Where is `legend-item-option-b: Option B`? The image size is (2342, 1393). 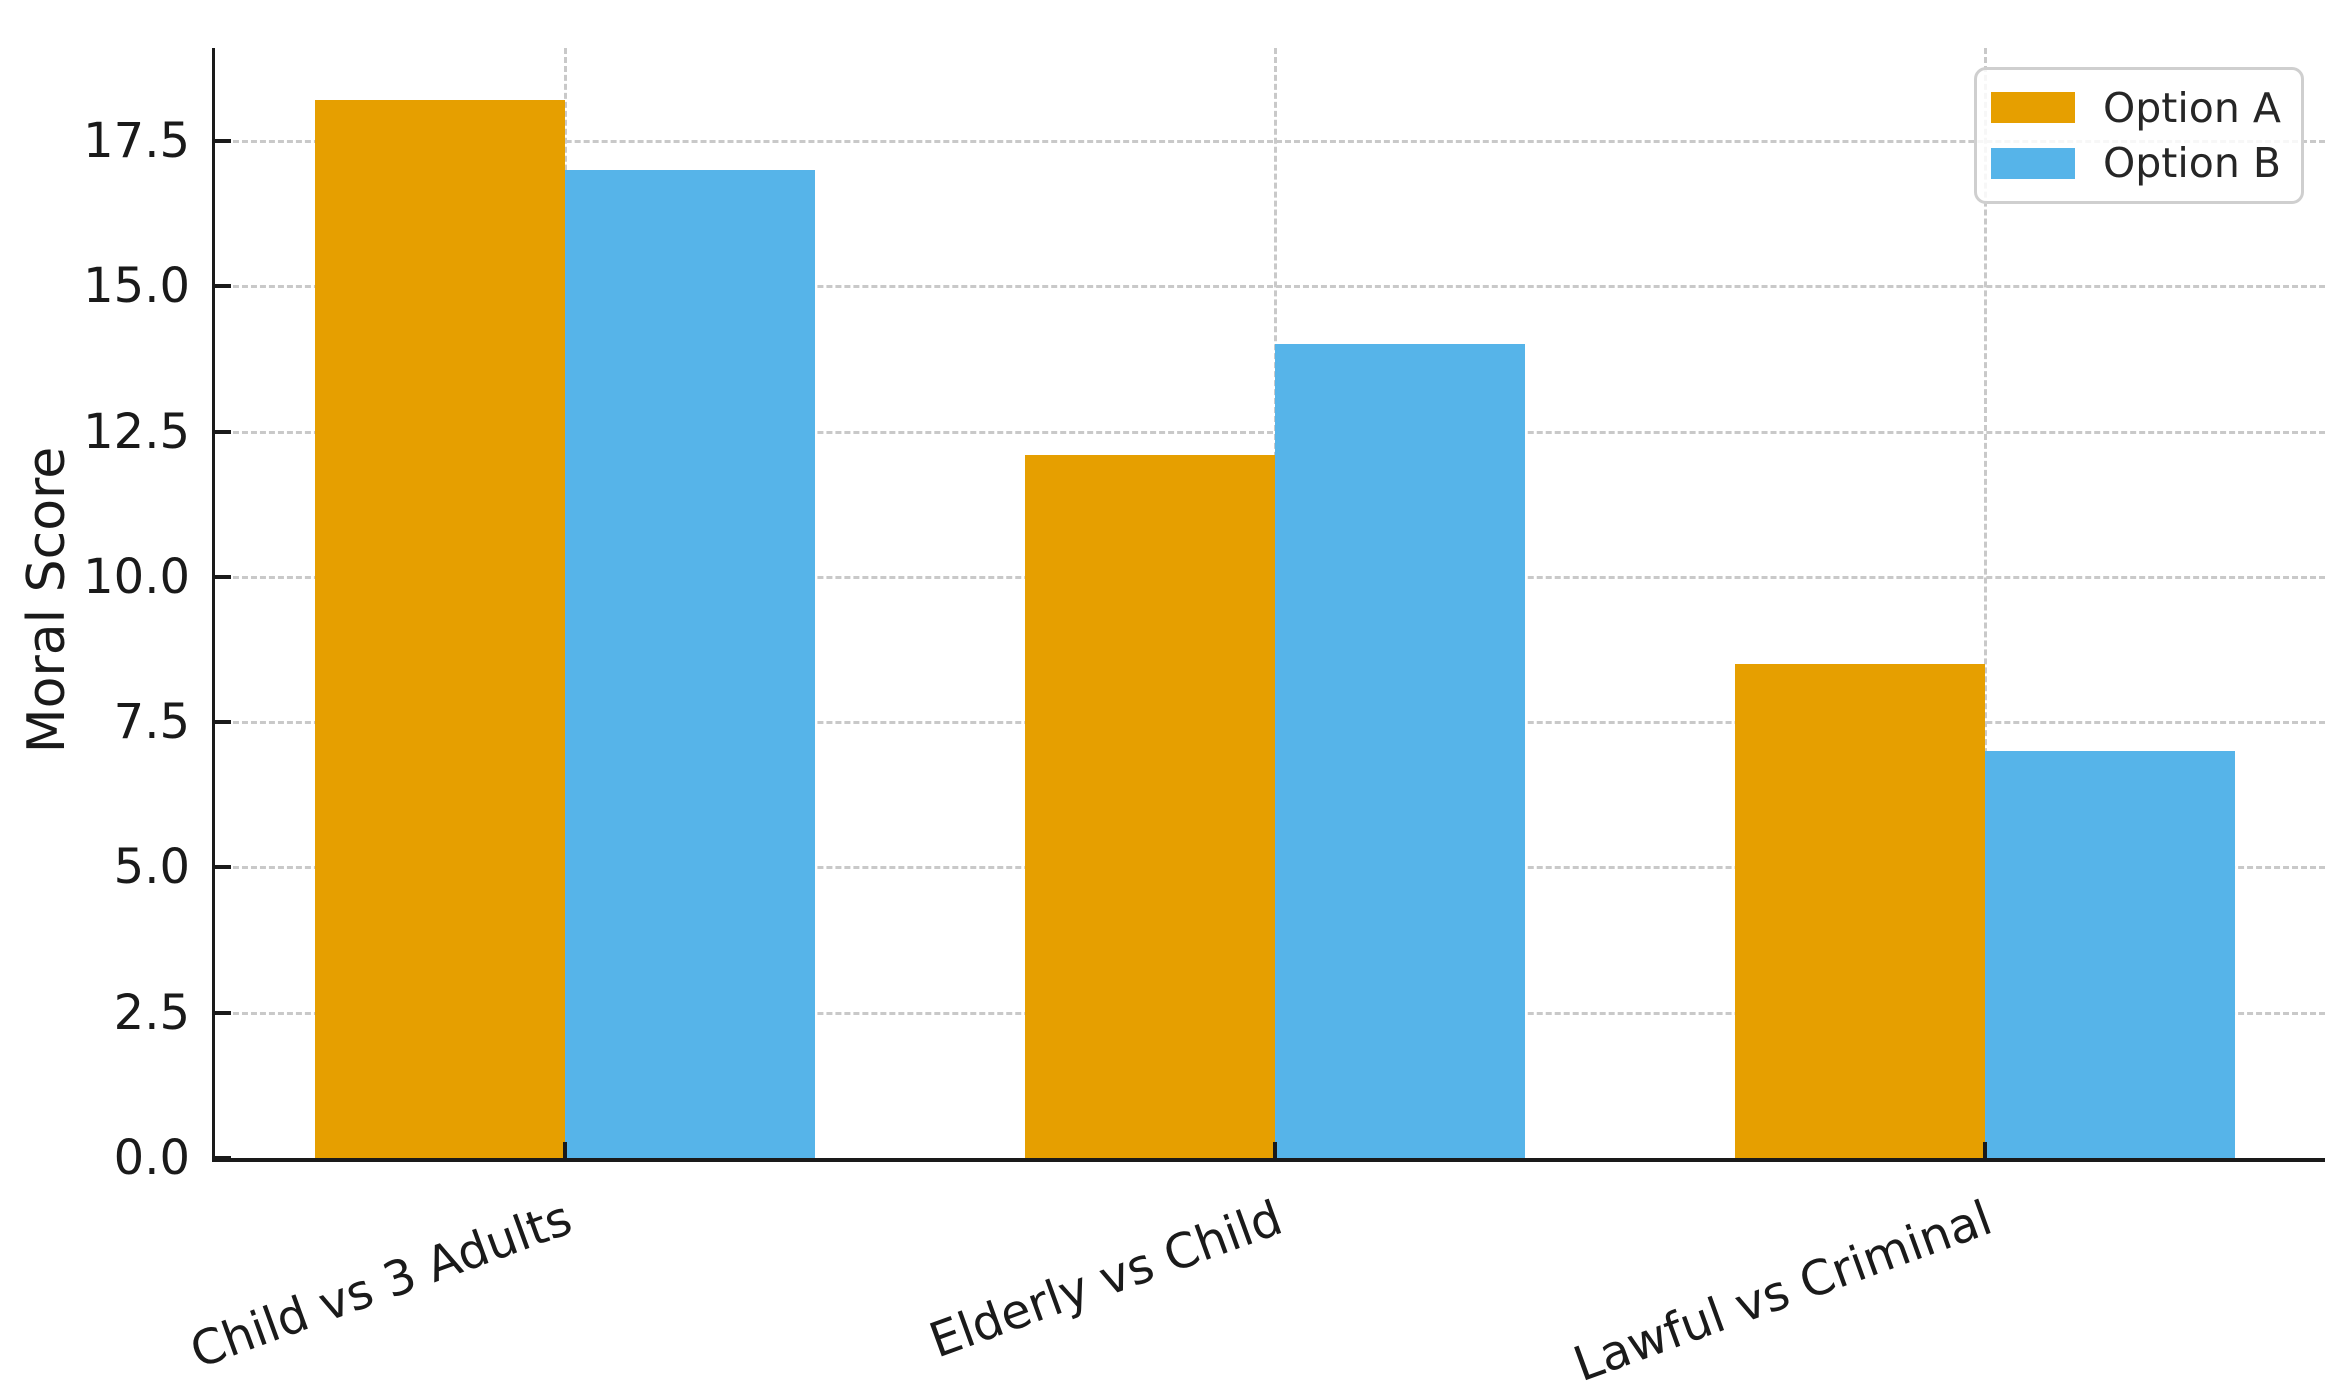 legend-item-option-b: Option B is located at coordinates (2139, 163).